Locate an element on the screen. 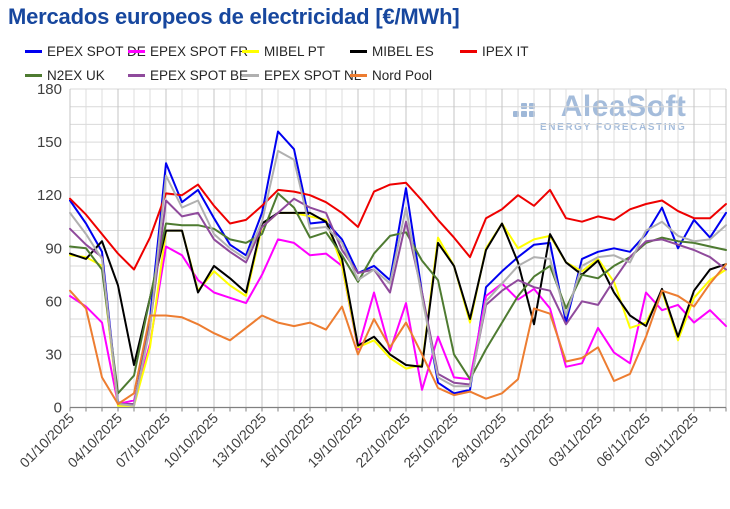 The image size is (730, 509). legend-label: EPEX SPOT DE is located at coordinates (96, 51).